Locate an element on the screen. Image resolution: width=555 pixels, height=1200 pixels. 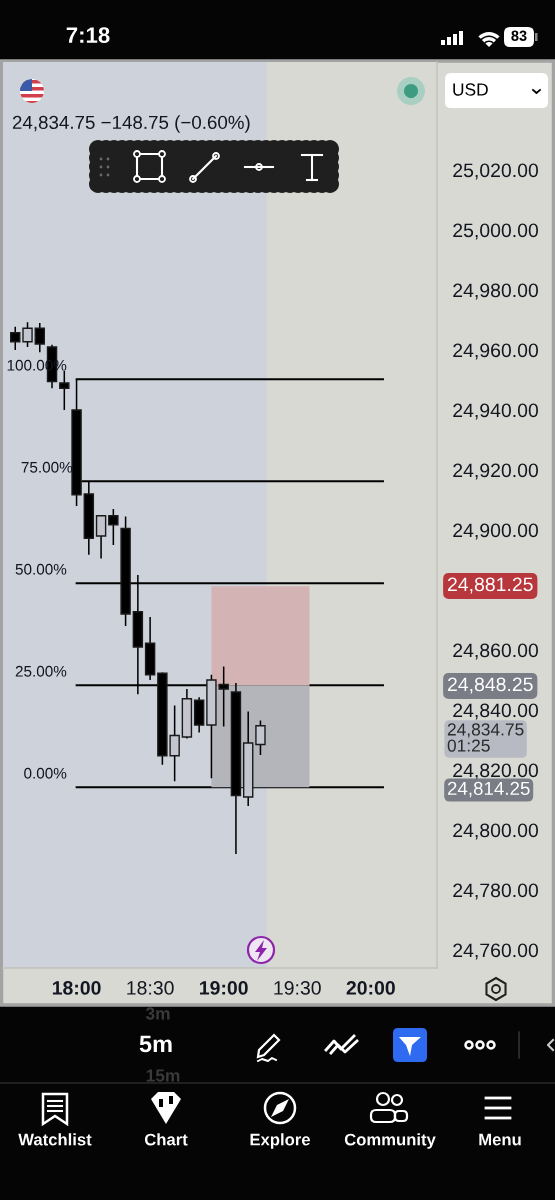
y-tick-label: 24,760.00 is located at coordinates (496, 951).